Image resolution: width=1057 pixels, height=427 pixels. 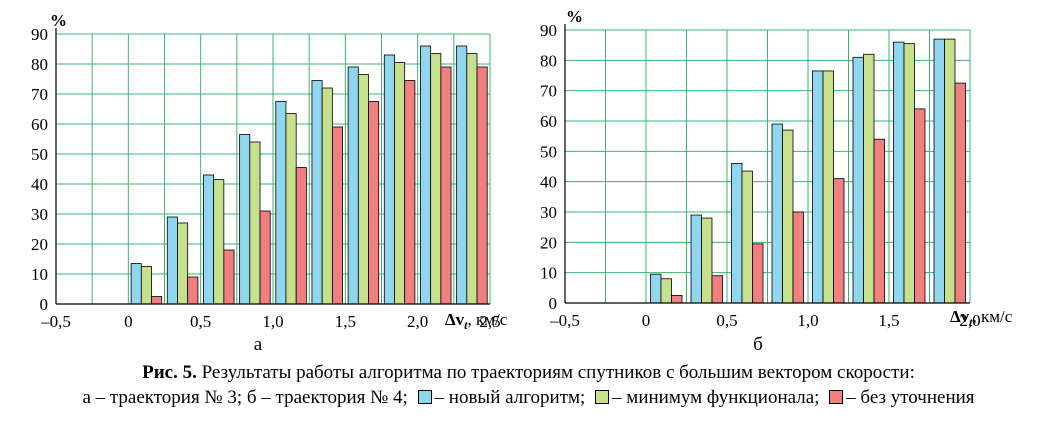 I want to click on figure-label: Рис. 5., so click(x=169, y=372).